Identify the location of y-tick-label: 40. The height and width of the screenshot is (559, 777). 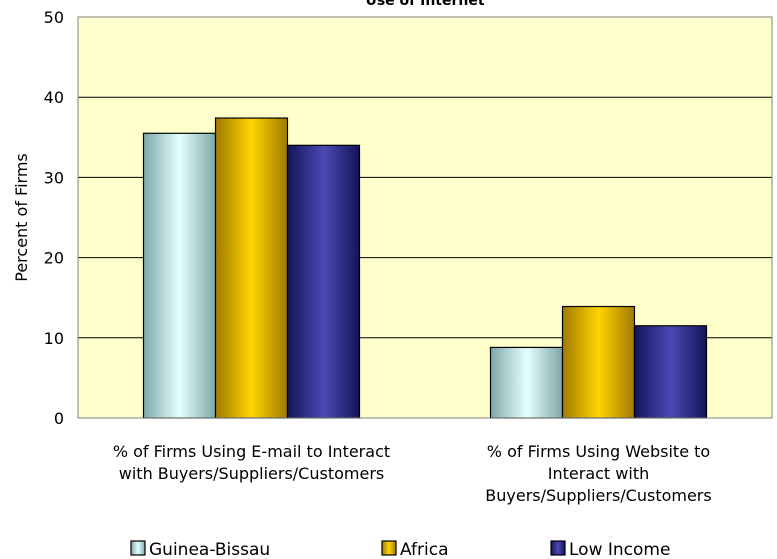
(54, 97).